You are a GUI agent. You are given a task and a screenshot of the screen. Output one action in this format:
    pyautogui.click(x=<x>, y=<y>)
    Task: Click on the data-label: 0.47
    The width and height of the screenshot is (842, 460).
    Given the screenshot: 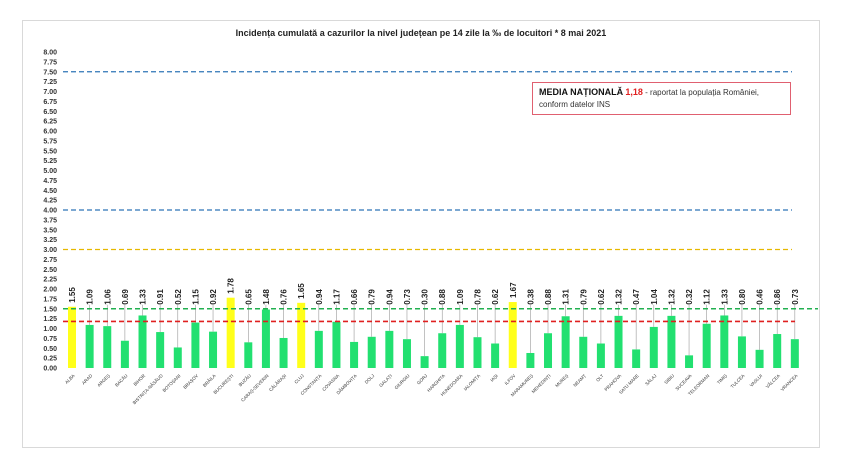 What is the action you would take?
    pyautogui.click(x=636, y=297)
    